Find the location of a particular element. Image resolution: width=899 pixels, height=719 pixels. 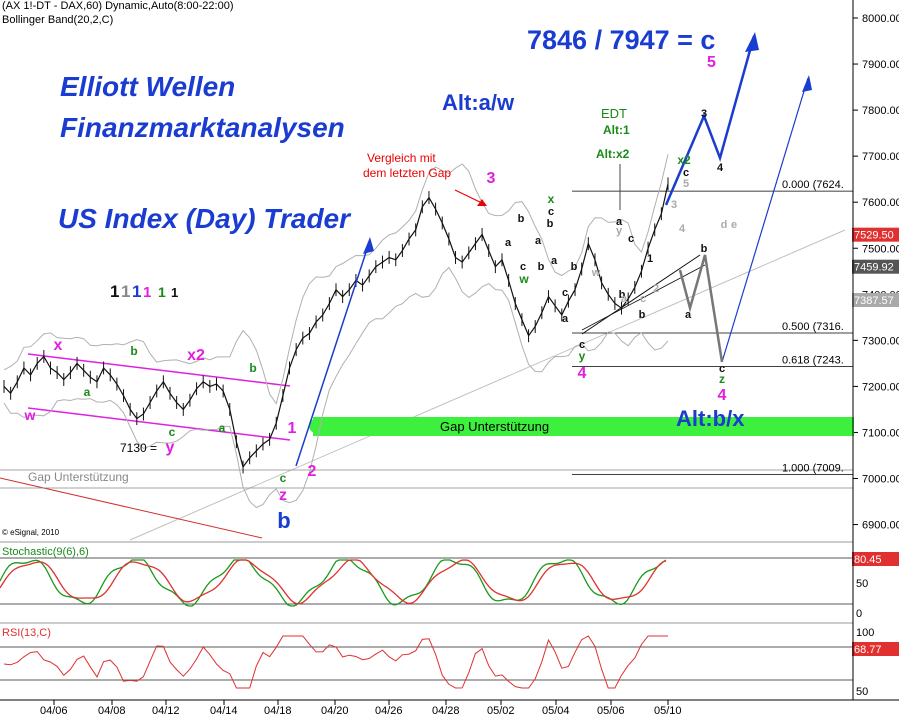

wave-label: e is located at coordinates (734, 225).